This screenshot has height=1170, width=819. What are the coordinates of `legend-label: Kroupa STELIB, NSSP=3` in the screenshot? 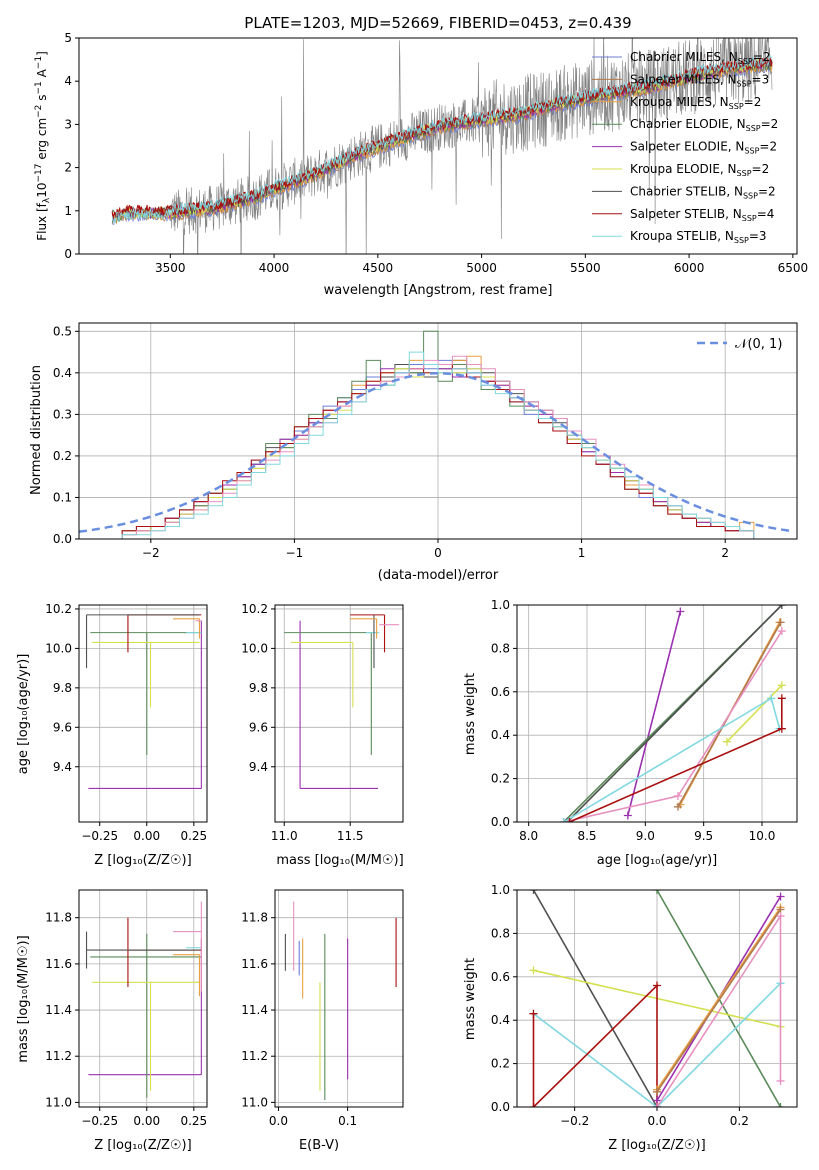 It's located at (698, 237).